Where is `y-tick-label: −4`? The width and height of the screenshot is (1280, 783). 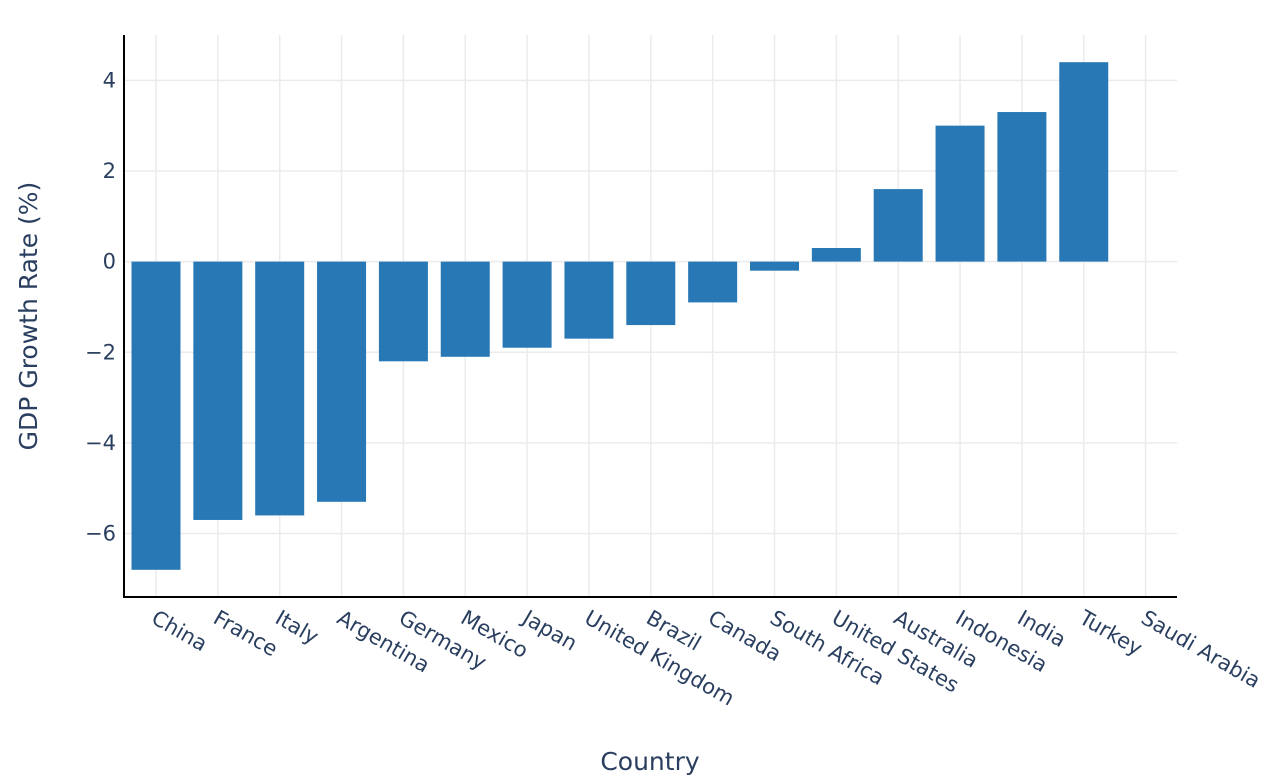
y-tick-label: −4 is located at coordinates (100, 443).